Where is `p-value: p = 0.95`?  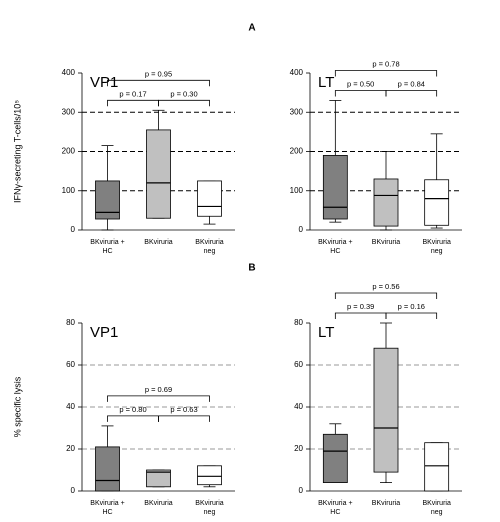 p-value: p = 0.95 is located at coordinates (158, 73).